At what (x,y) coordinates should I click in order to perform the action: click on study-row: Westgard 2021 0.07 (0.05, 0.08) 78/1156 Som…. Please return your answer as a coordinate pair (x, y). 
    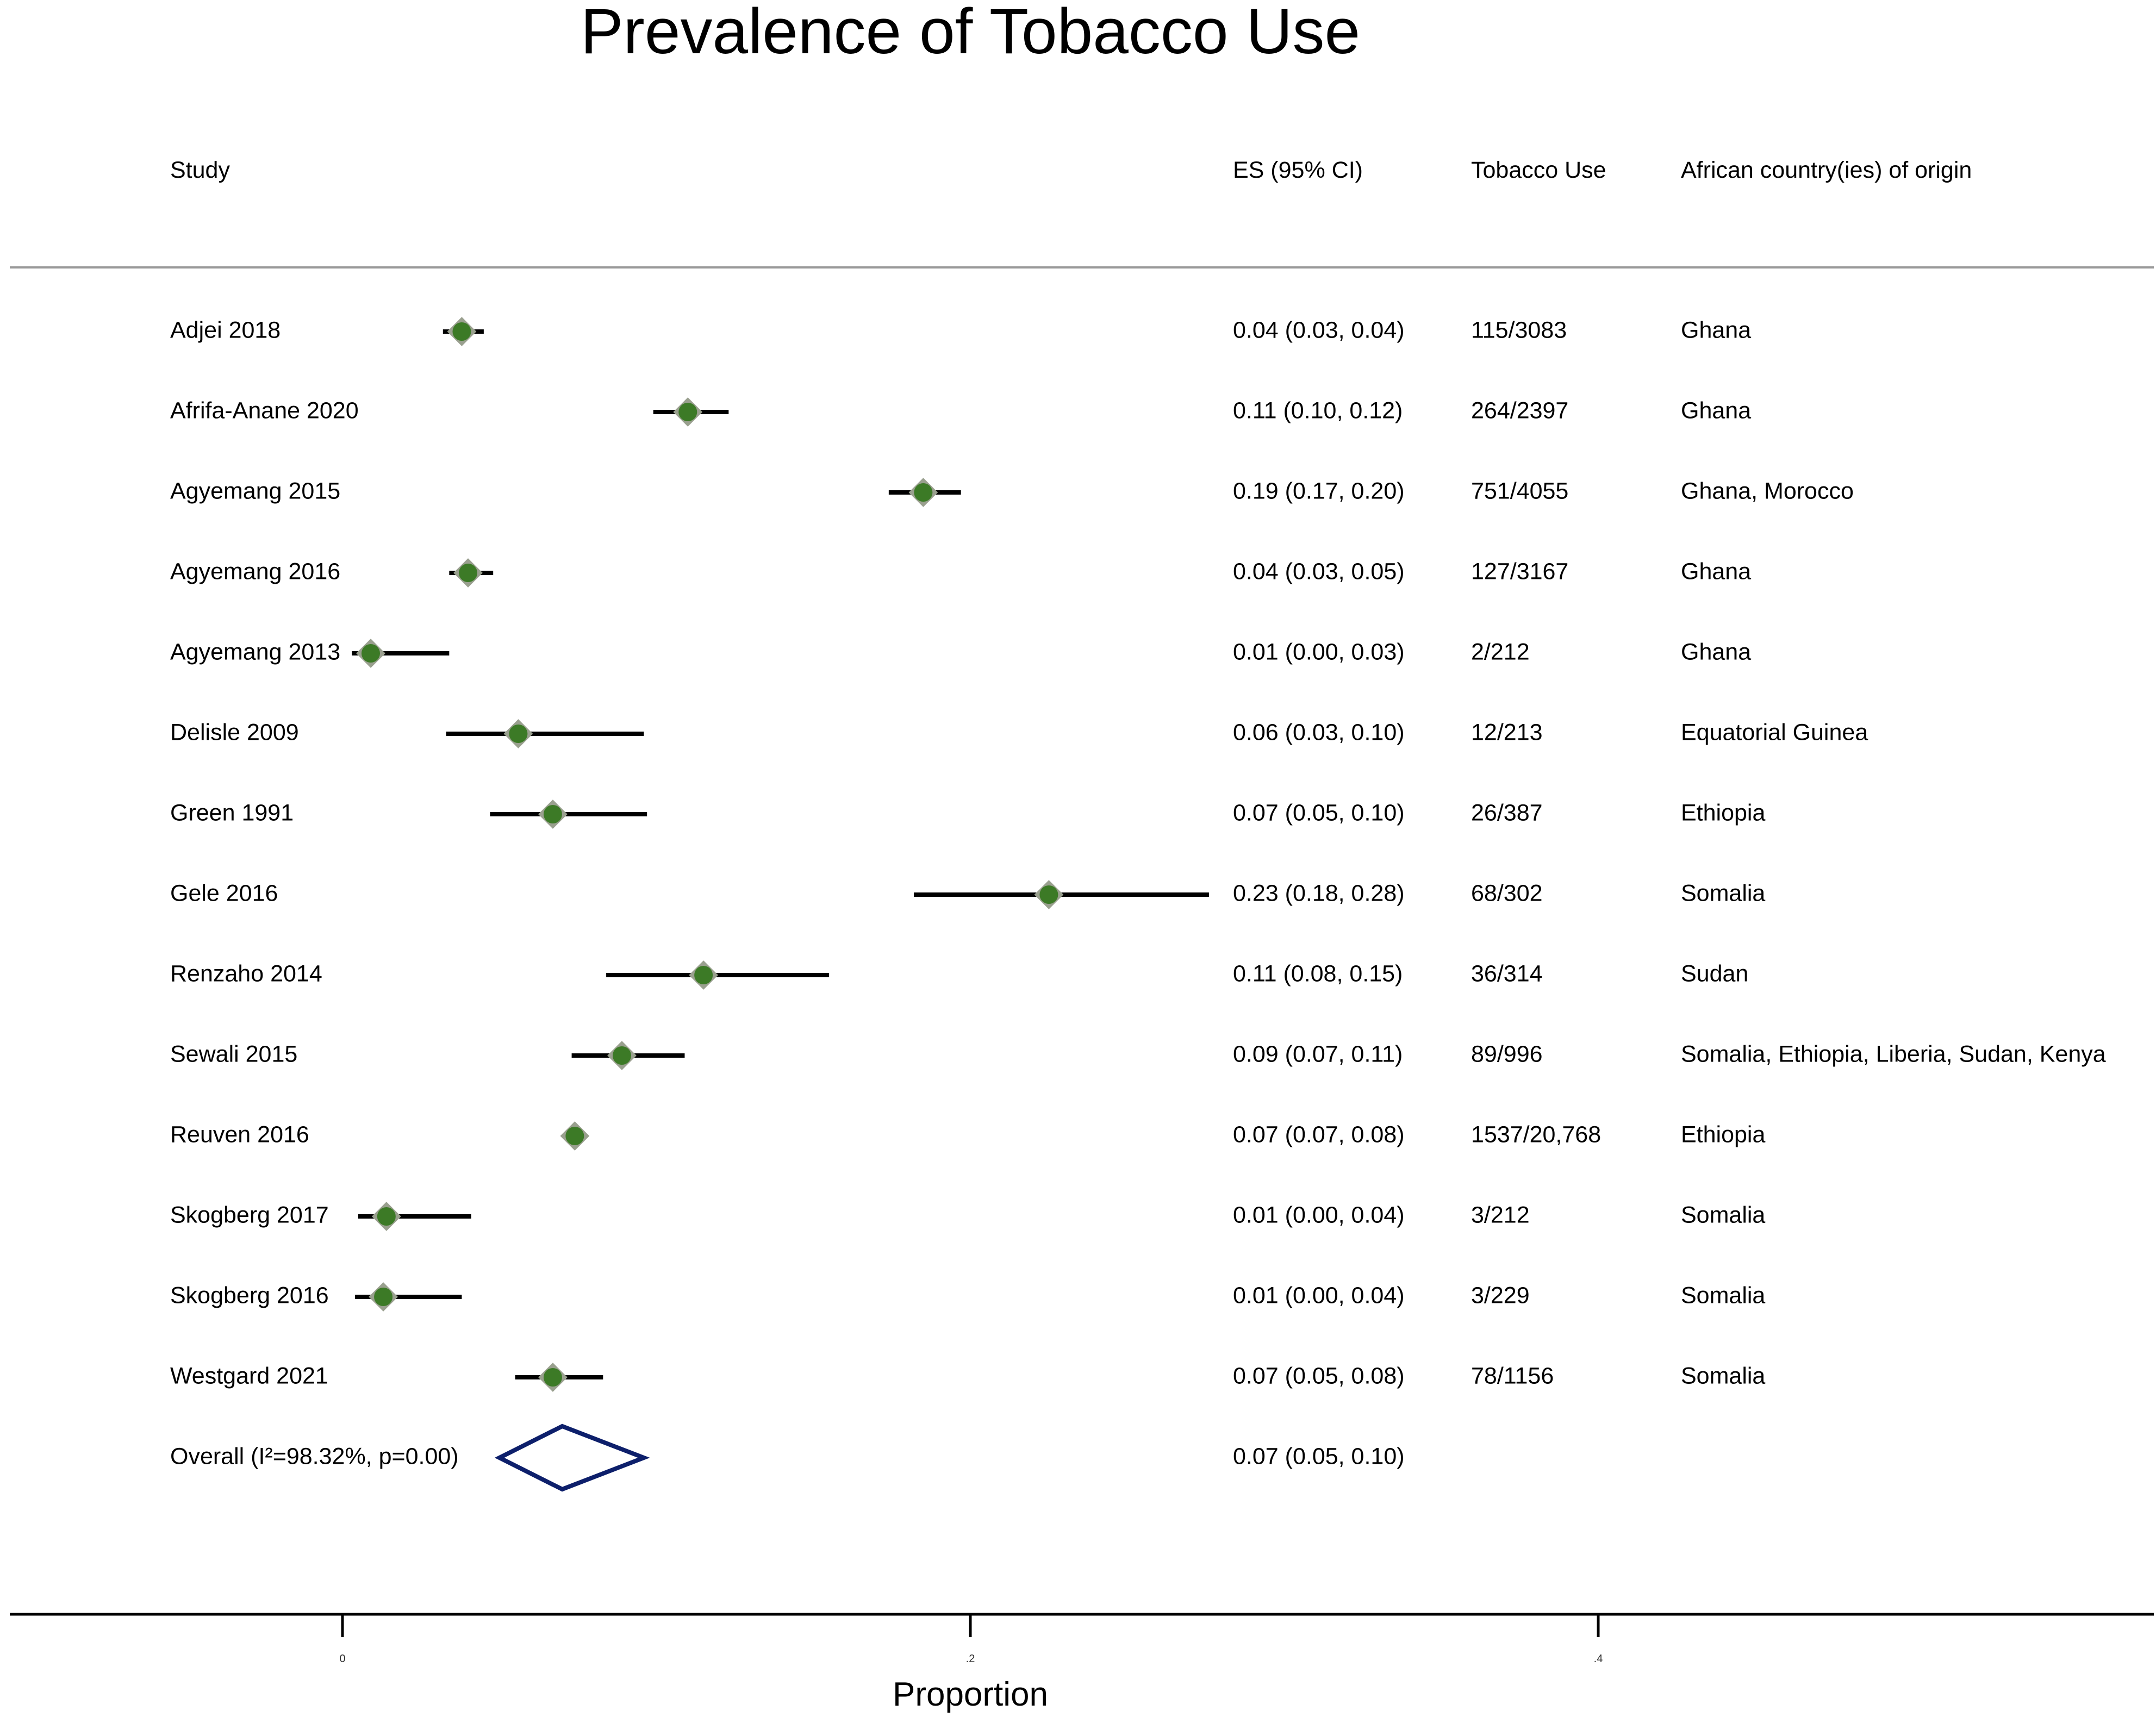
    Looking at the image, I should click on (967, 1377).